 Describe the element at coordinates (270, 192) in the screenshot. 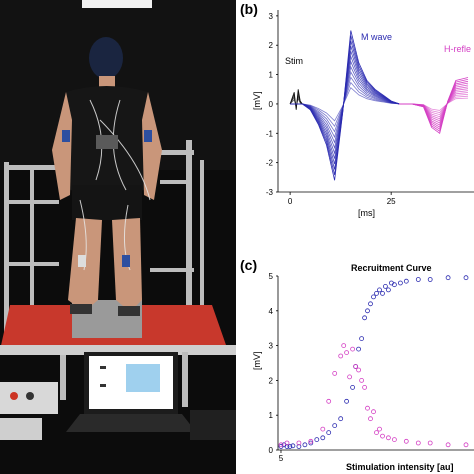

I see `panel-b-y-tick-label: -3` at that location.